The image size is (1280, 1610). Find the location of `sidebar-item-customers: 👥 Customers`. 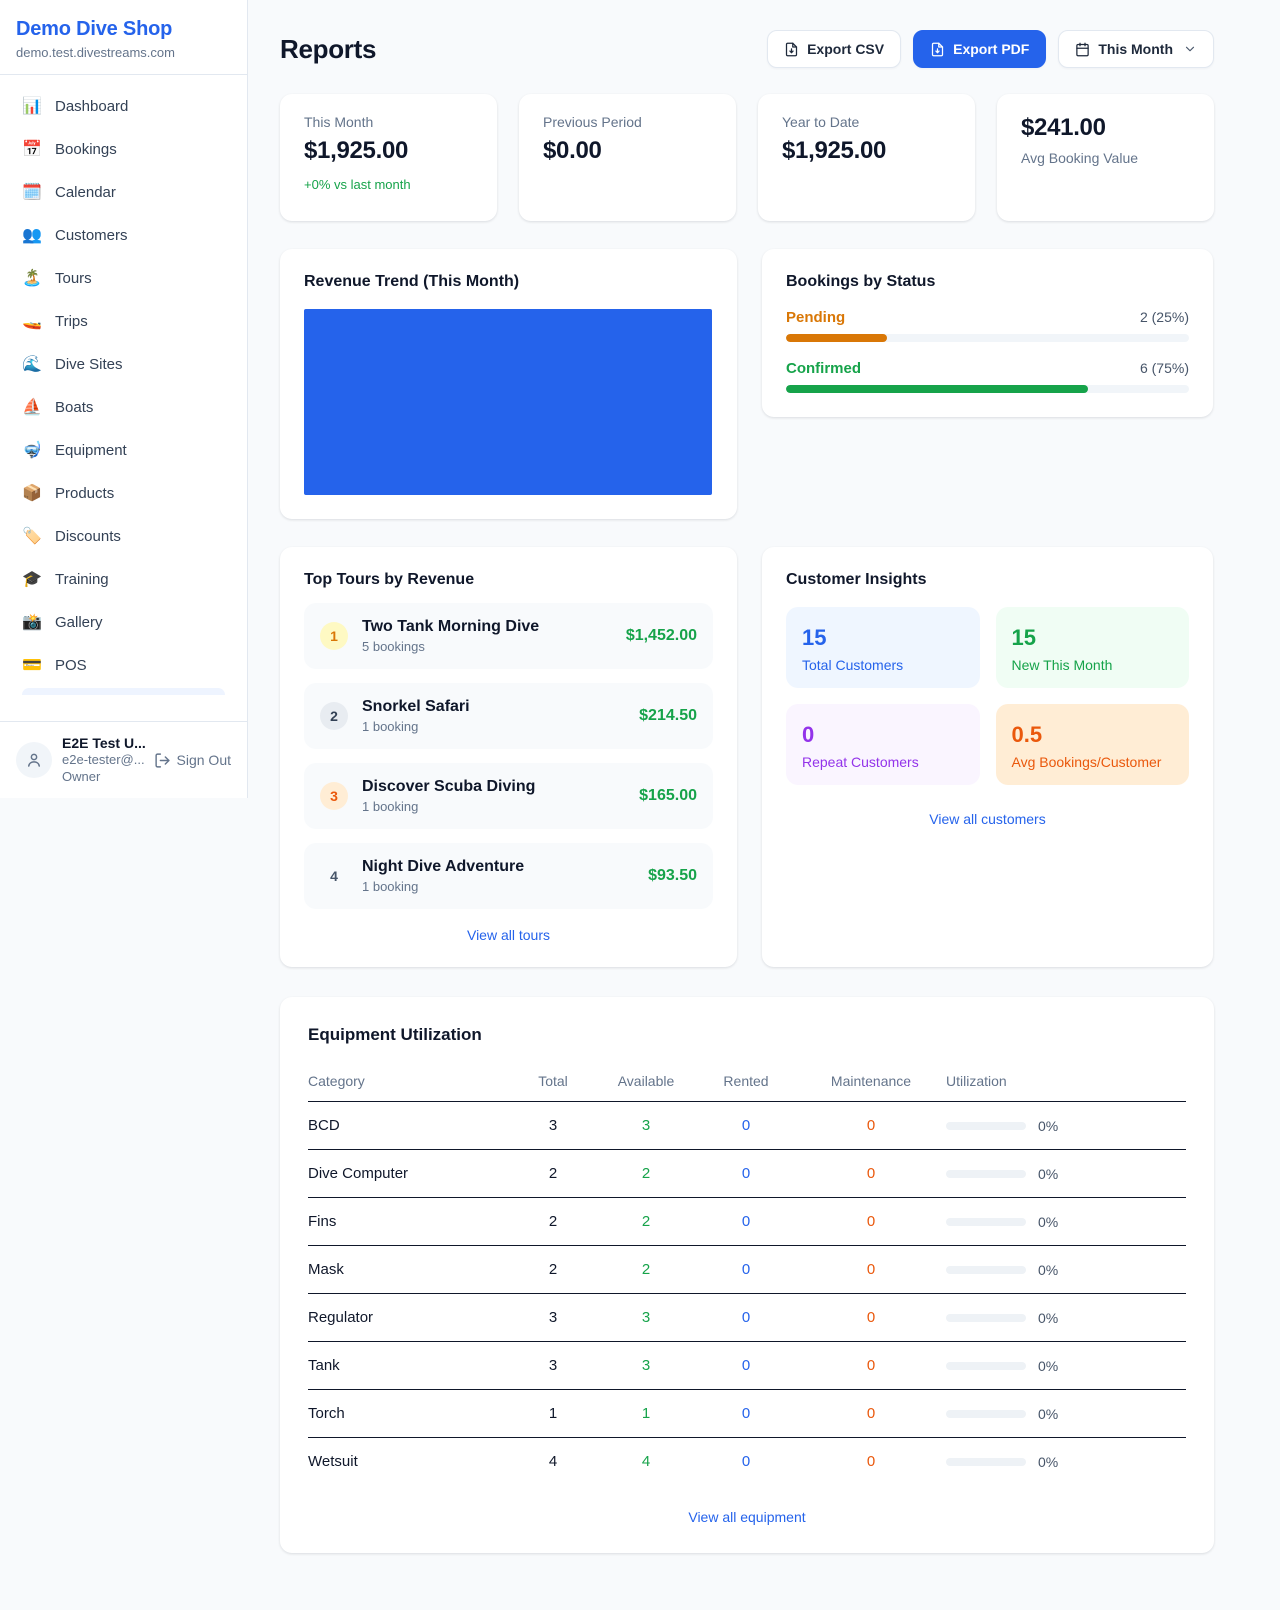

sidebar-item-customers: 👥 Customers is located at coordinates (123, 235).